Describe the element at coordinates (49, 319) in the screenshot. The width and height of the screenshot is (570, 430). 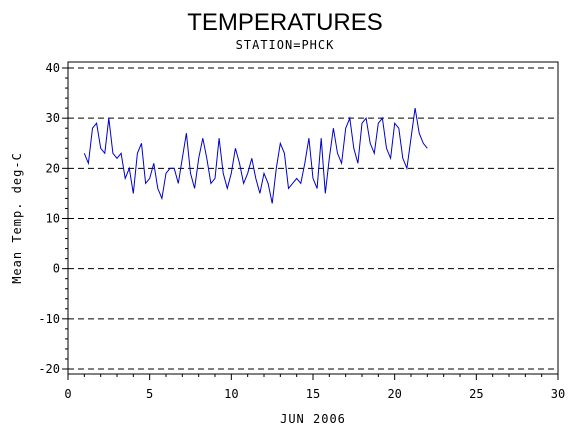
I see `y-tick-label: -10` at that location.